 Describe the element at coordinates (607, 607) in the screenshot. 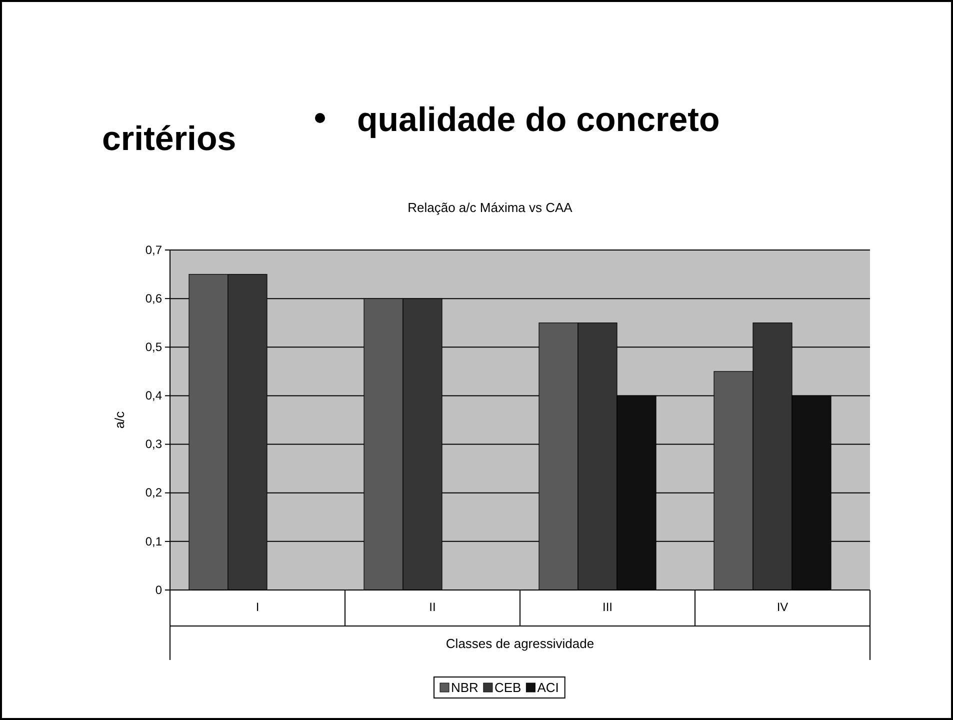

I see `x-tick-label: III` at that location.